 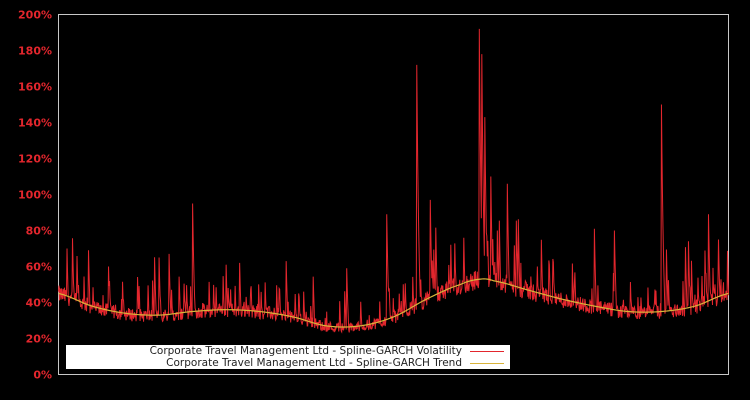 What do you see at coordinates (39, 303) in the screenshot?
I see `y-tick-label: 40%` at bounding box center [39, 303].